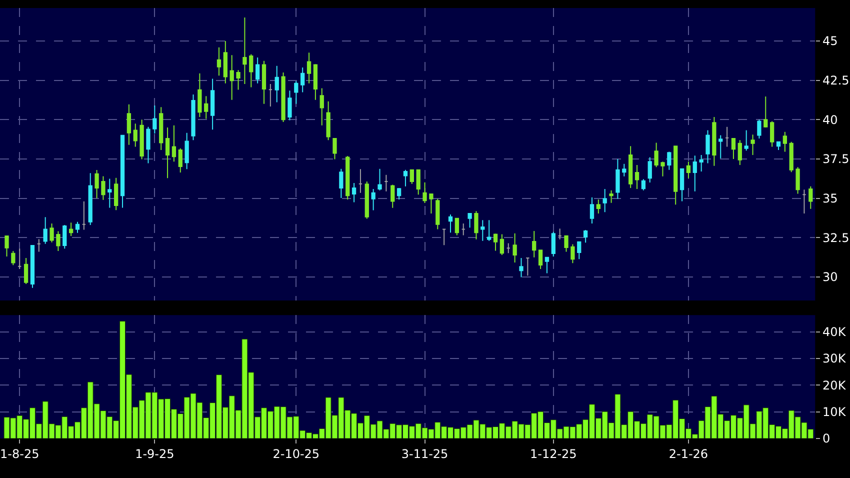 This screenshot has width=850, height=478. What do you see at coordinates (688, 453) in the screenshot?
I see `x-tick-label: 2-1-26` at bounding box center [688, 453].